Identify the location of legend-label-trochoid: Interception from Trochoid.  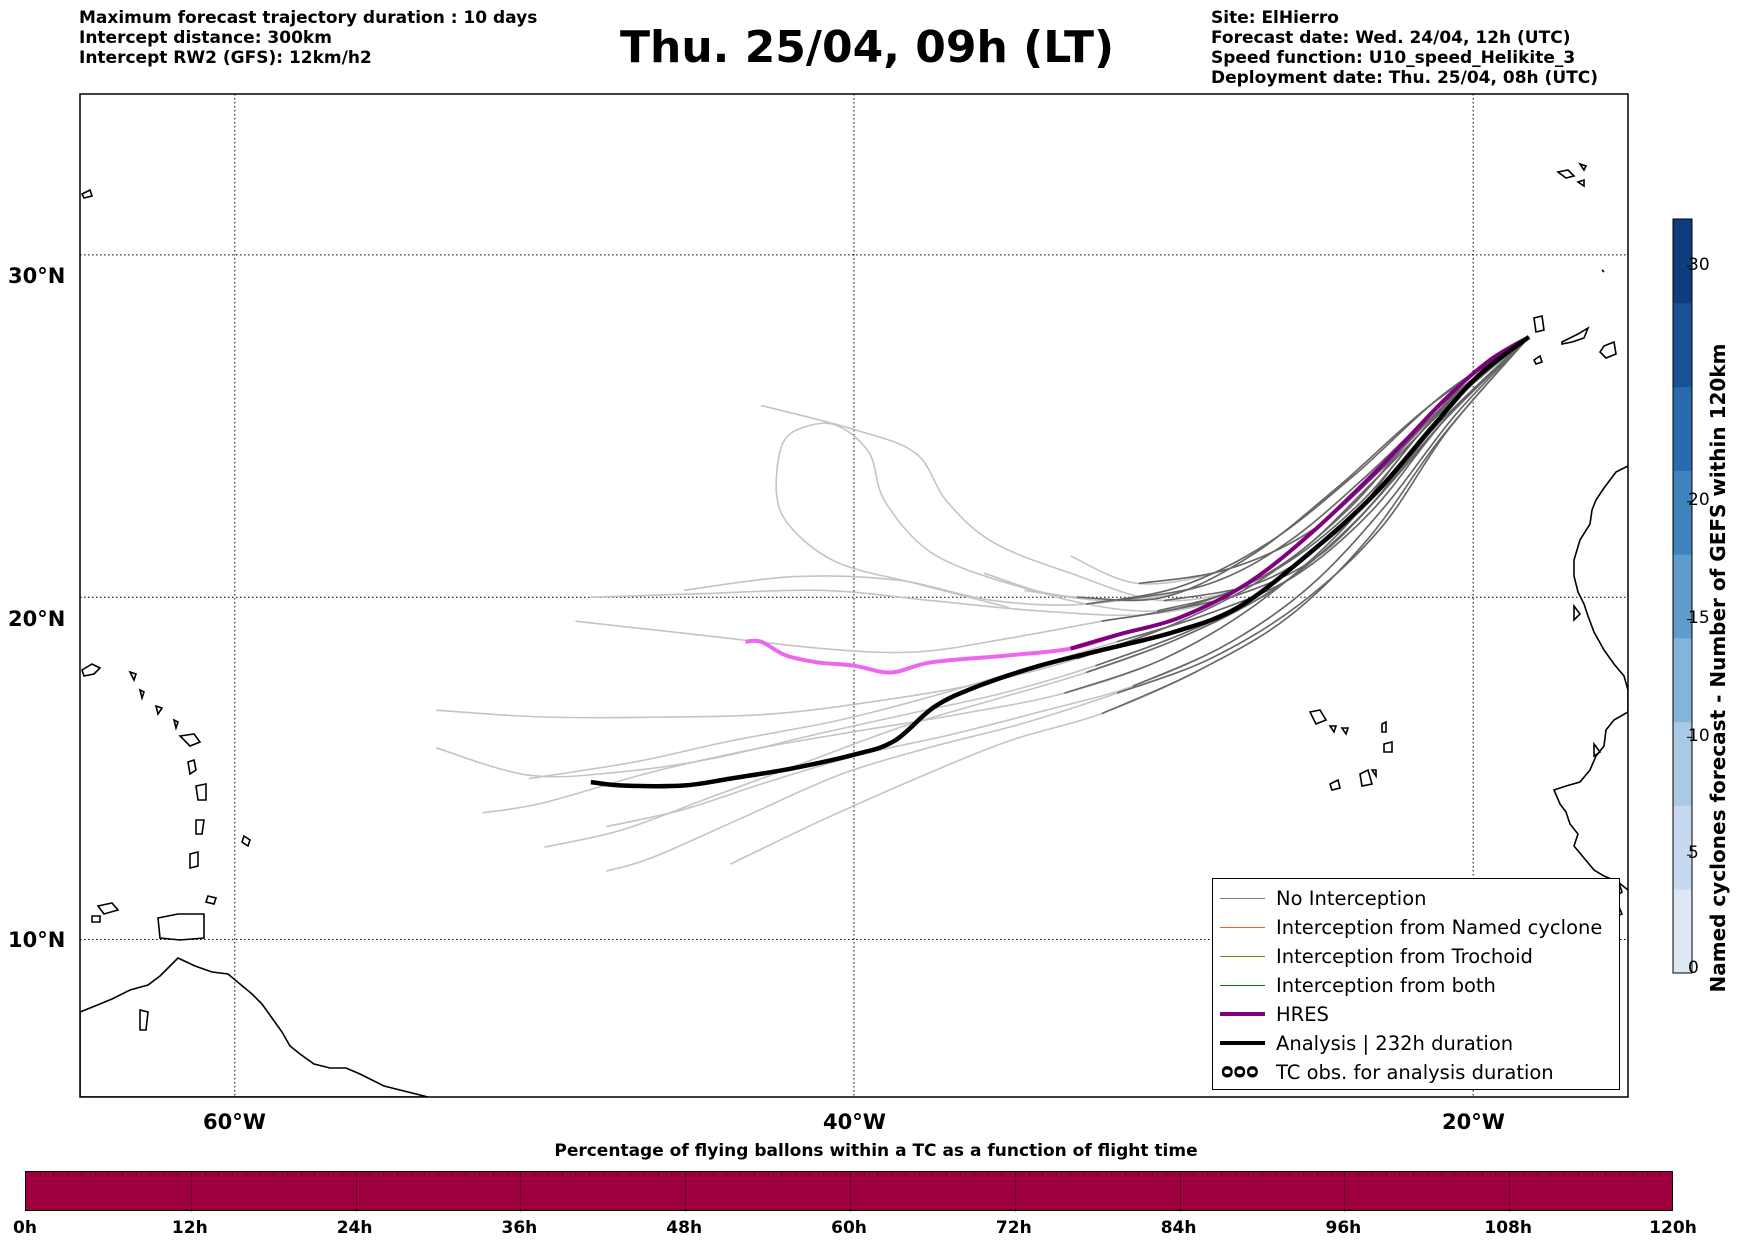
(1404, 956).